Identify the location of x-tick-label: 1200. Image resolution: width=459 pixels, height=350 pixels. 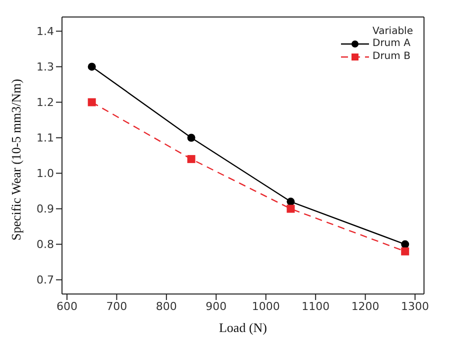
(365, 306).